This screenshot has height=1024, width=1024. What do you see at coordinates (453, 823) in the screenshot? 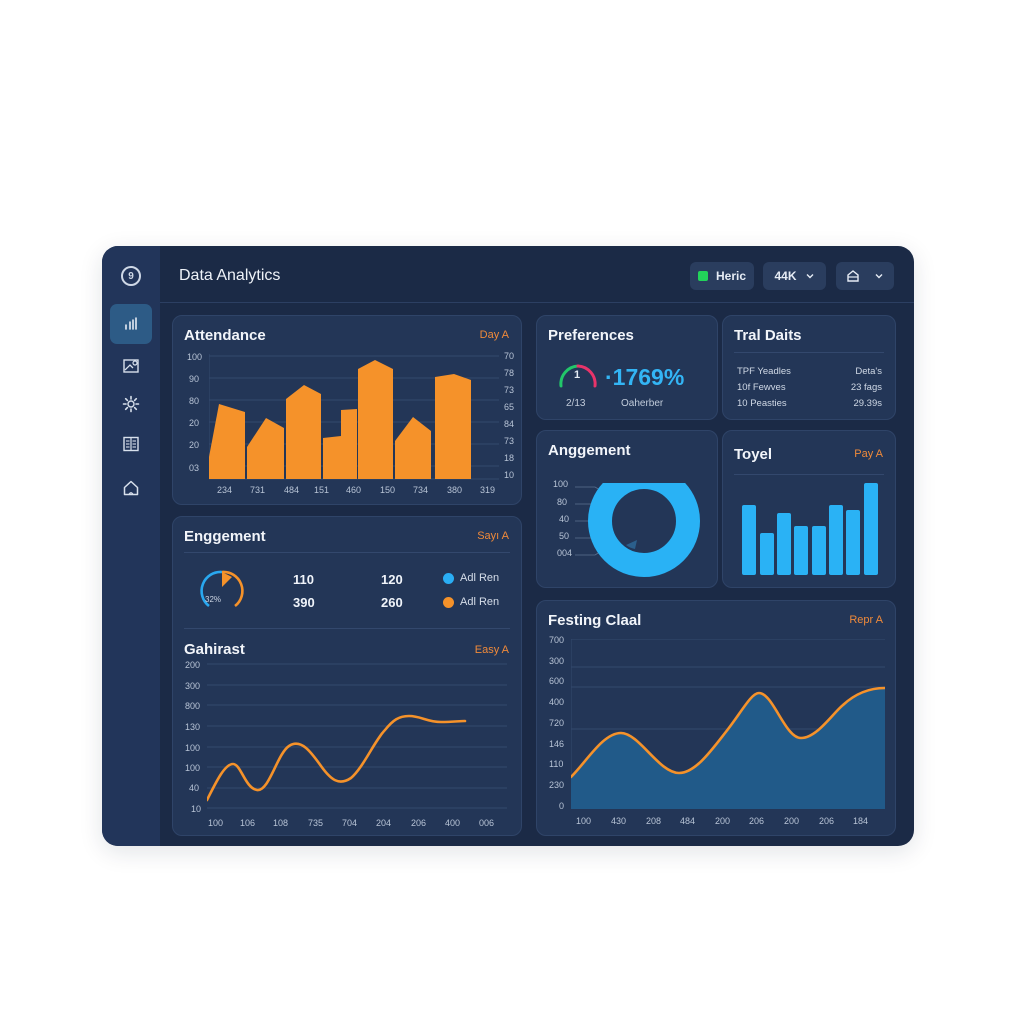
I see `x-axis-label: 400` at bounding box center [453, 823].